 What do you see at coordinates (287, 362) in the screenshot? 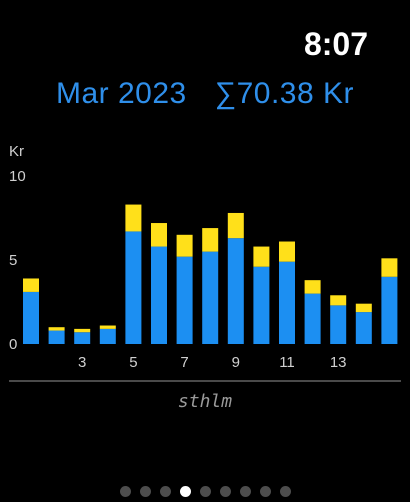
I see `x-tick-label: 11` at bounding box center [287, 362].